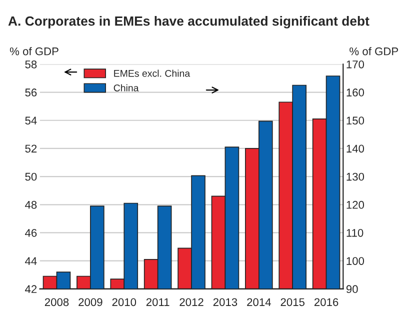 The height and width of the screenshot is (321, 399). What do you see at coordinates (225, 302) in the screenshot?
I see `x-tick-label: 2013` at bounding box center [225, 302].